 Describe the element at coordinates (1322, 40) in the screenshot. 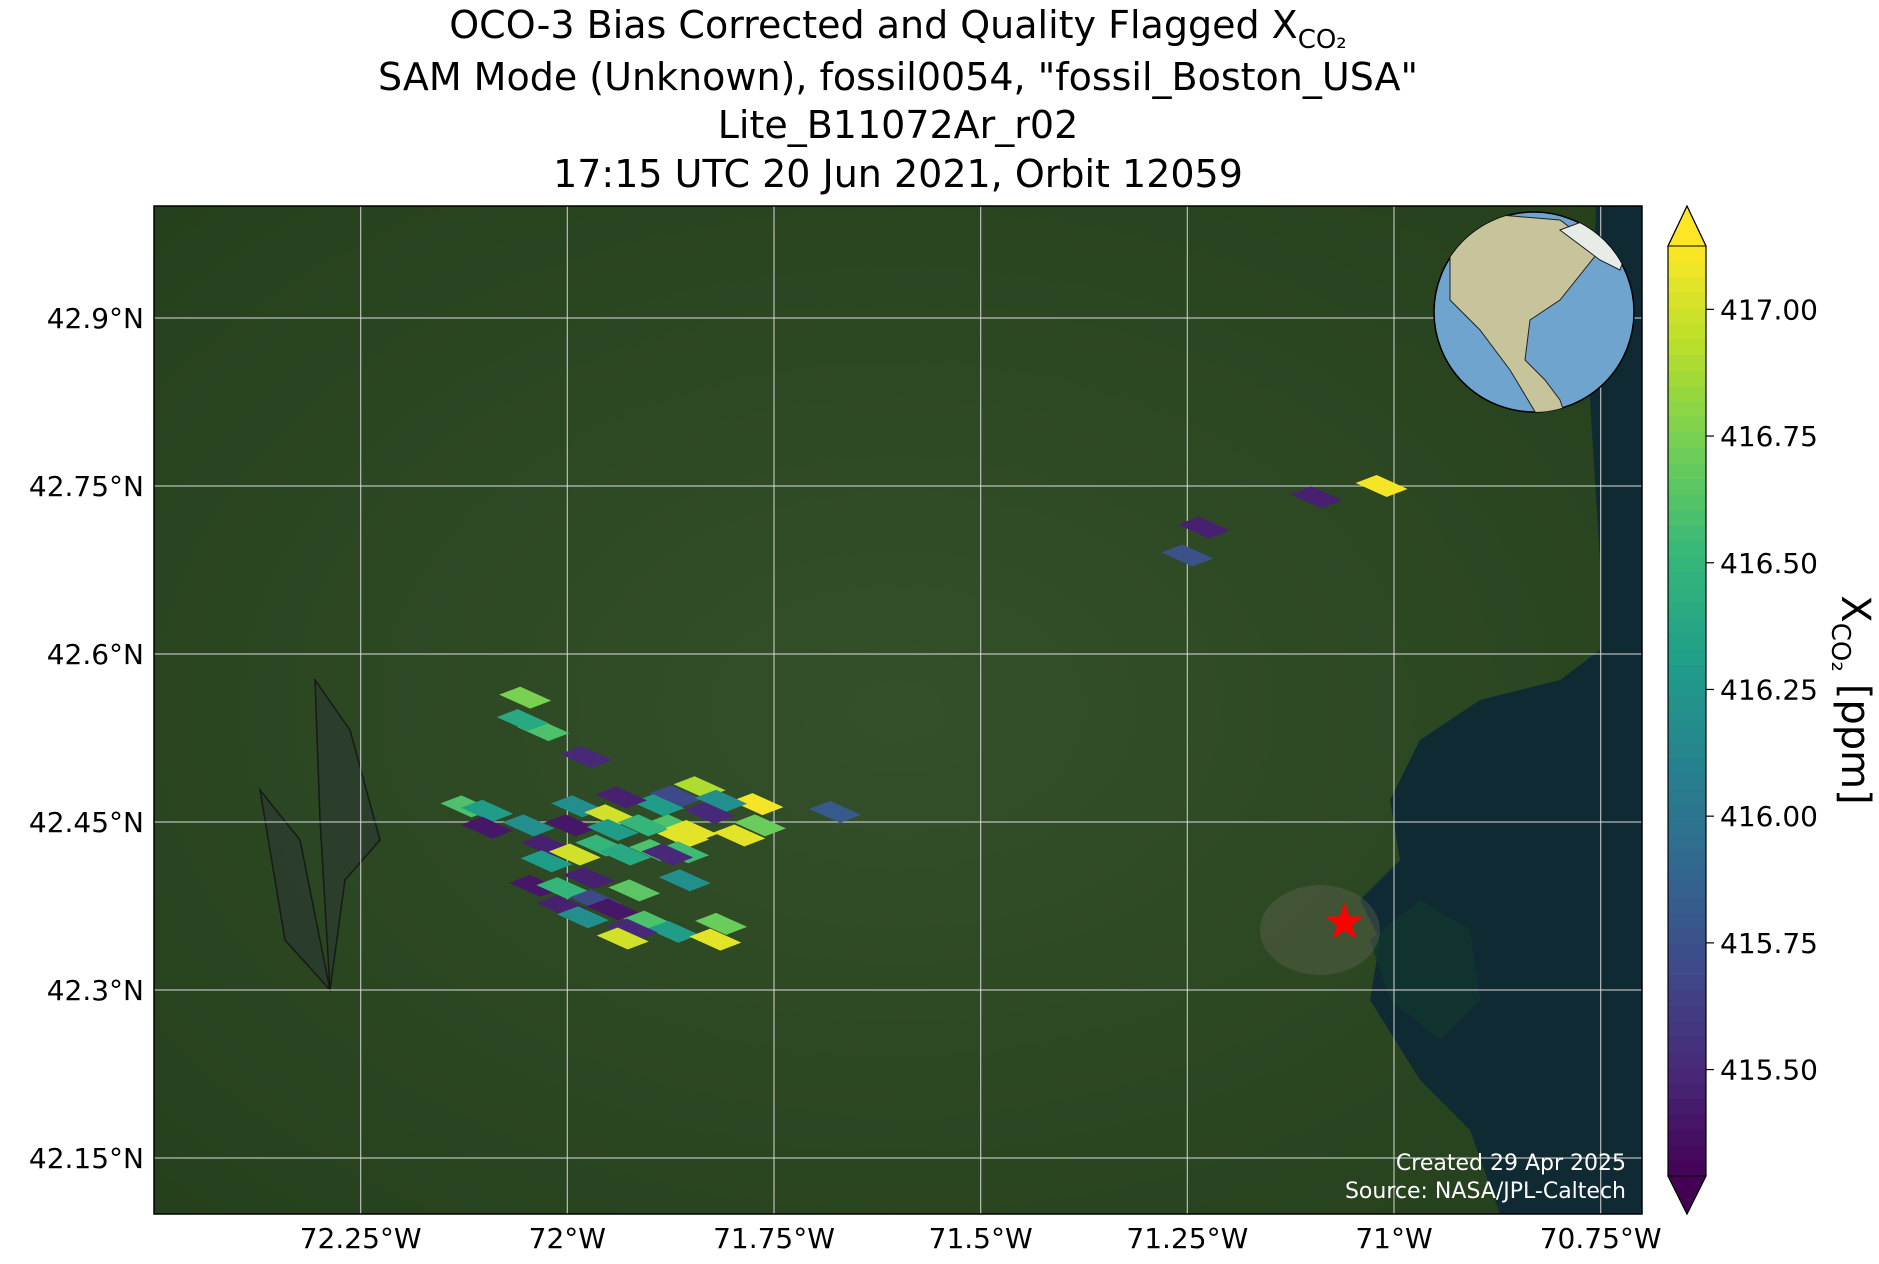

I see `title-subscript: CO₂` at that location.